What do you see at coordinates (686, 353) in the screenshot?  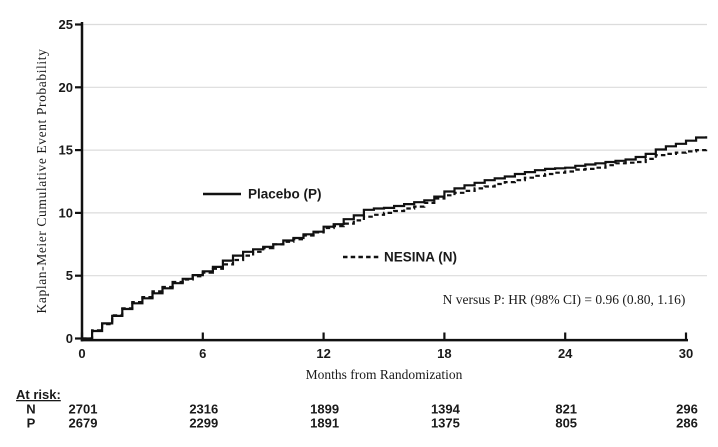 I see `x-tick-label: 30` at bounding box center [686, 353].